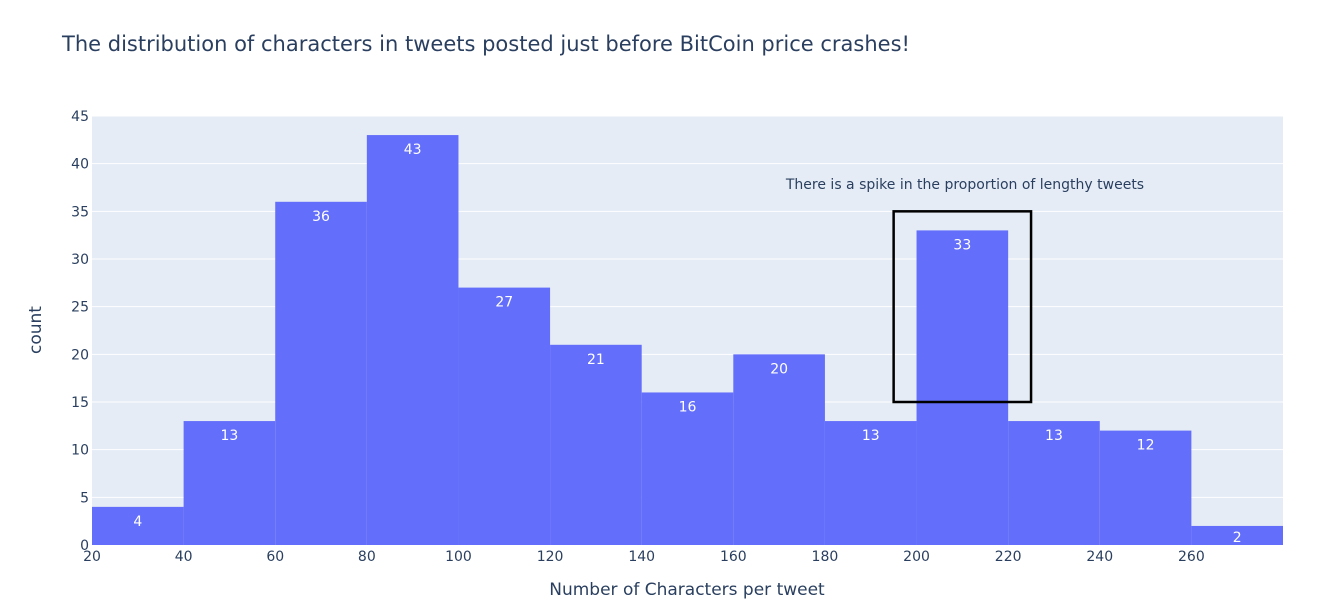  Describe the element at coordinates (596, 360) in the screenshot. I see `bar-value-label: 21` at that location.